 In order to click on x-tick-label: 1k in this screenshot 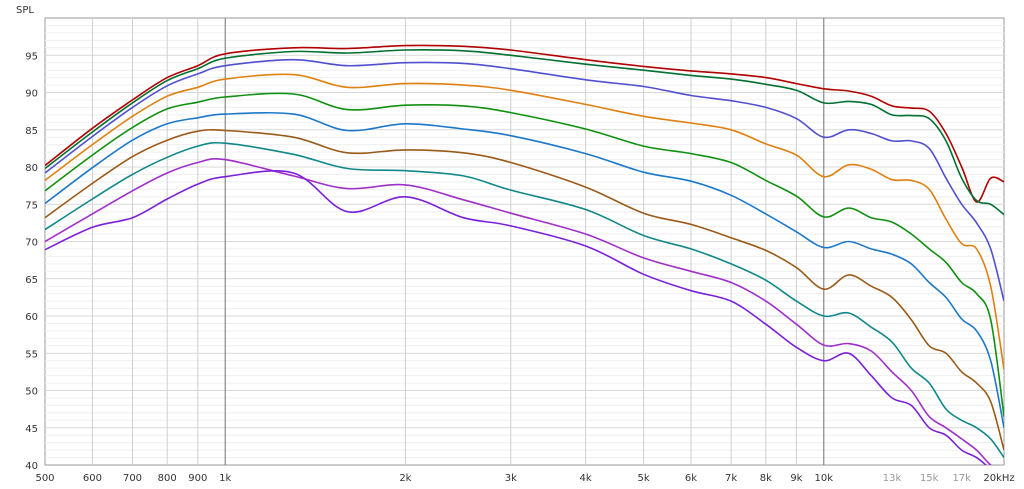, I will do `click(225, 478)`.